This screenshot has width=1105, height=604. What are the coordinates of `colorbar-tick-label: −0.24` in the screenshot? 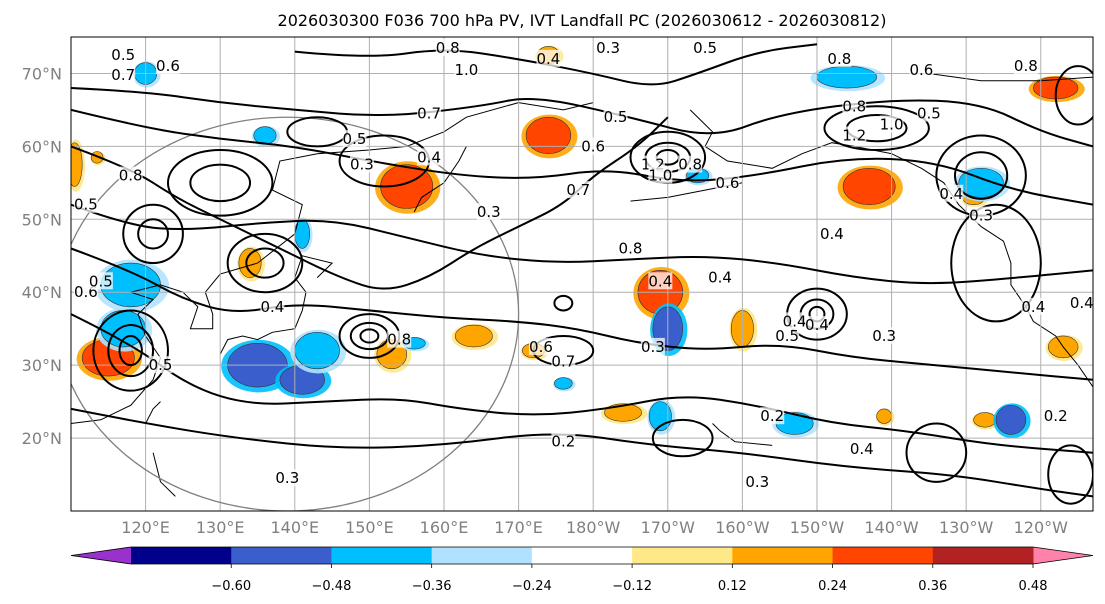 It's located at (532, 586).